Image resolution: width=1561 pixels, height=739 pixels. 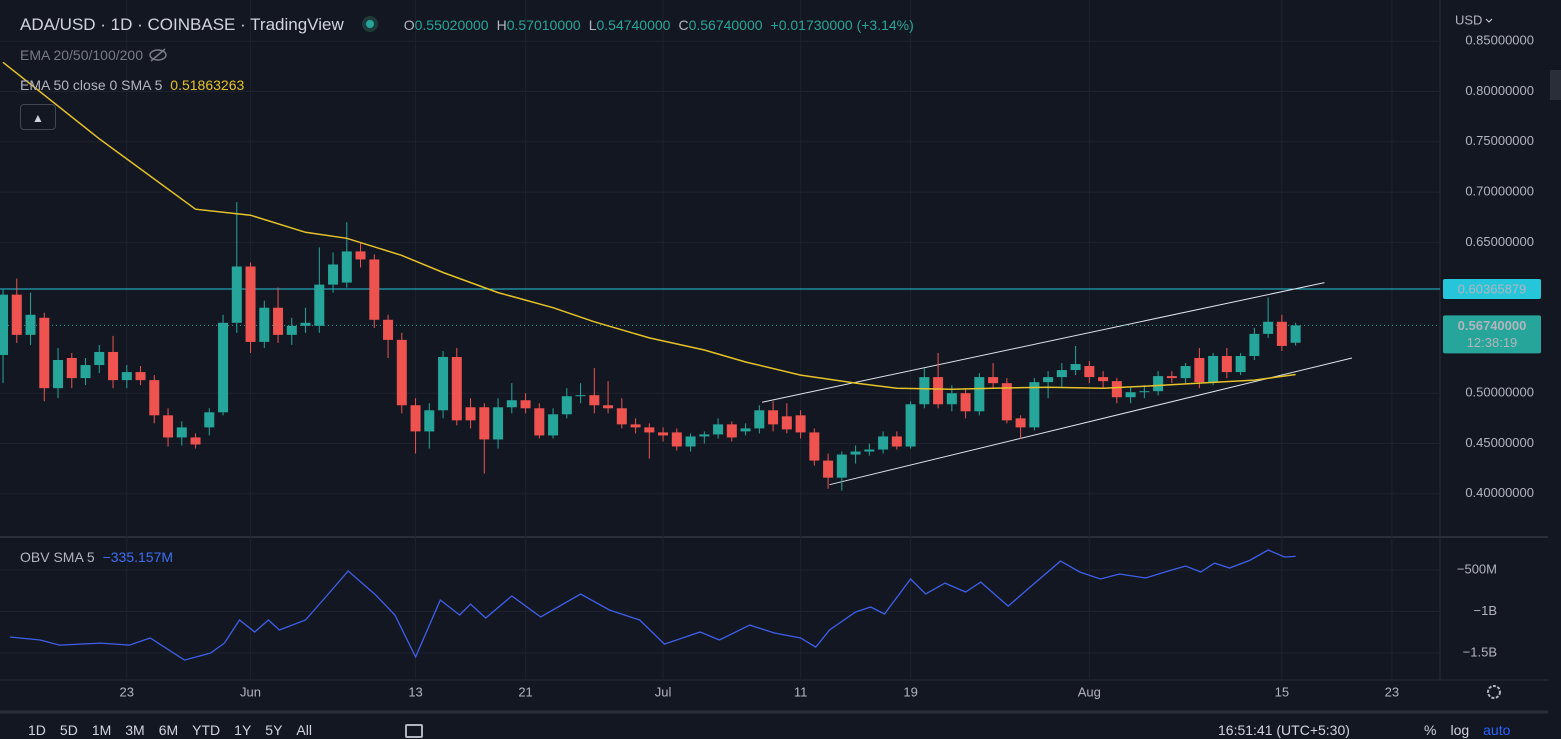 I want to click on y-tick-label: 0.65000000, so click(x=1499, y=241).